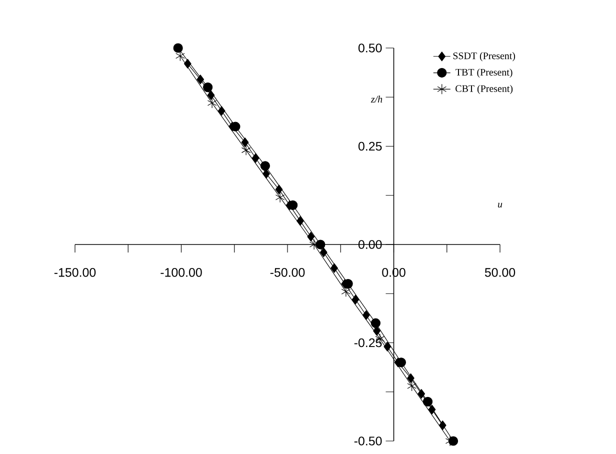 Image resolution: width=616 pixels, height=454 pixels. What do you see at coordinates (368, 343) in the screenshot?
I see `y-tick-label: -0.25` at bounding box center [368, 343].